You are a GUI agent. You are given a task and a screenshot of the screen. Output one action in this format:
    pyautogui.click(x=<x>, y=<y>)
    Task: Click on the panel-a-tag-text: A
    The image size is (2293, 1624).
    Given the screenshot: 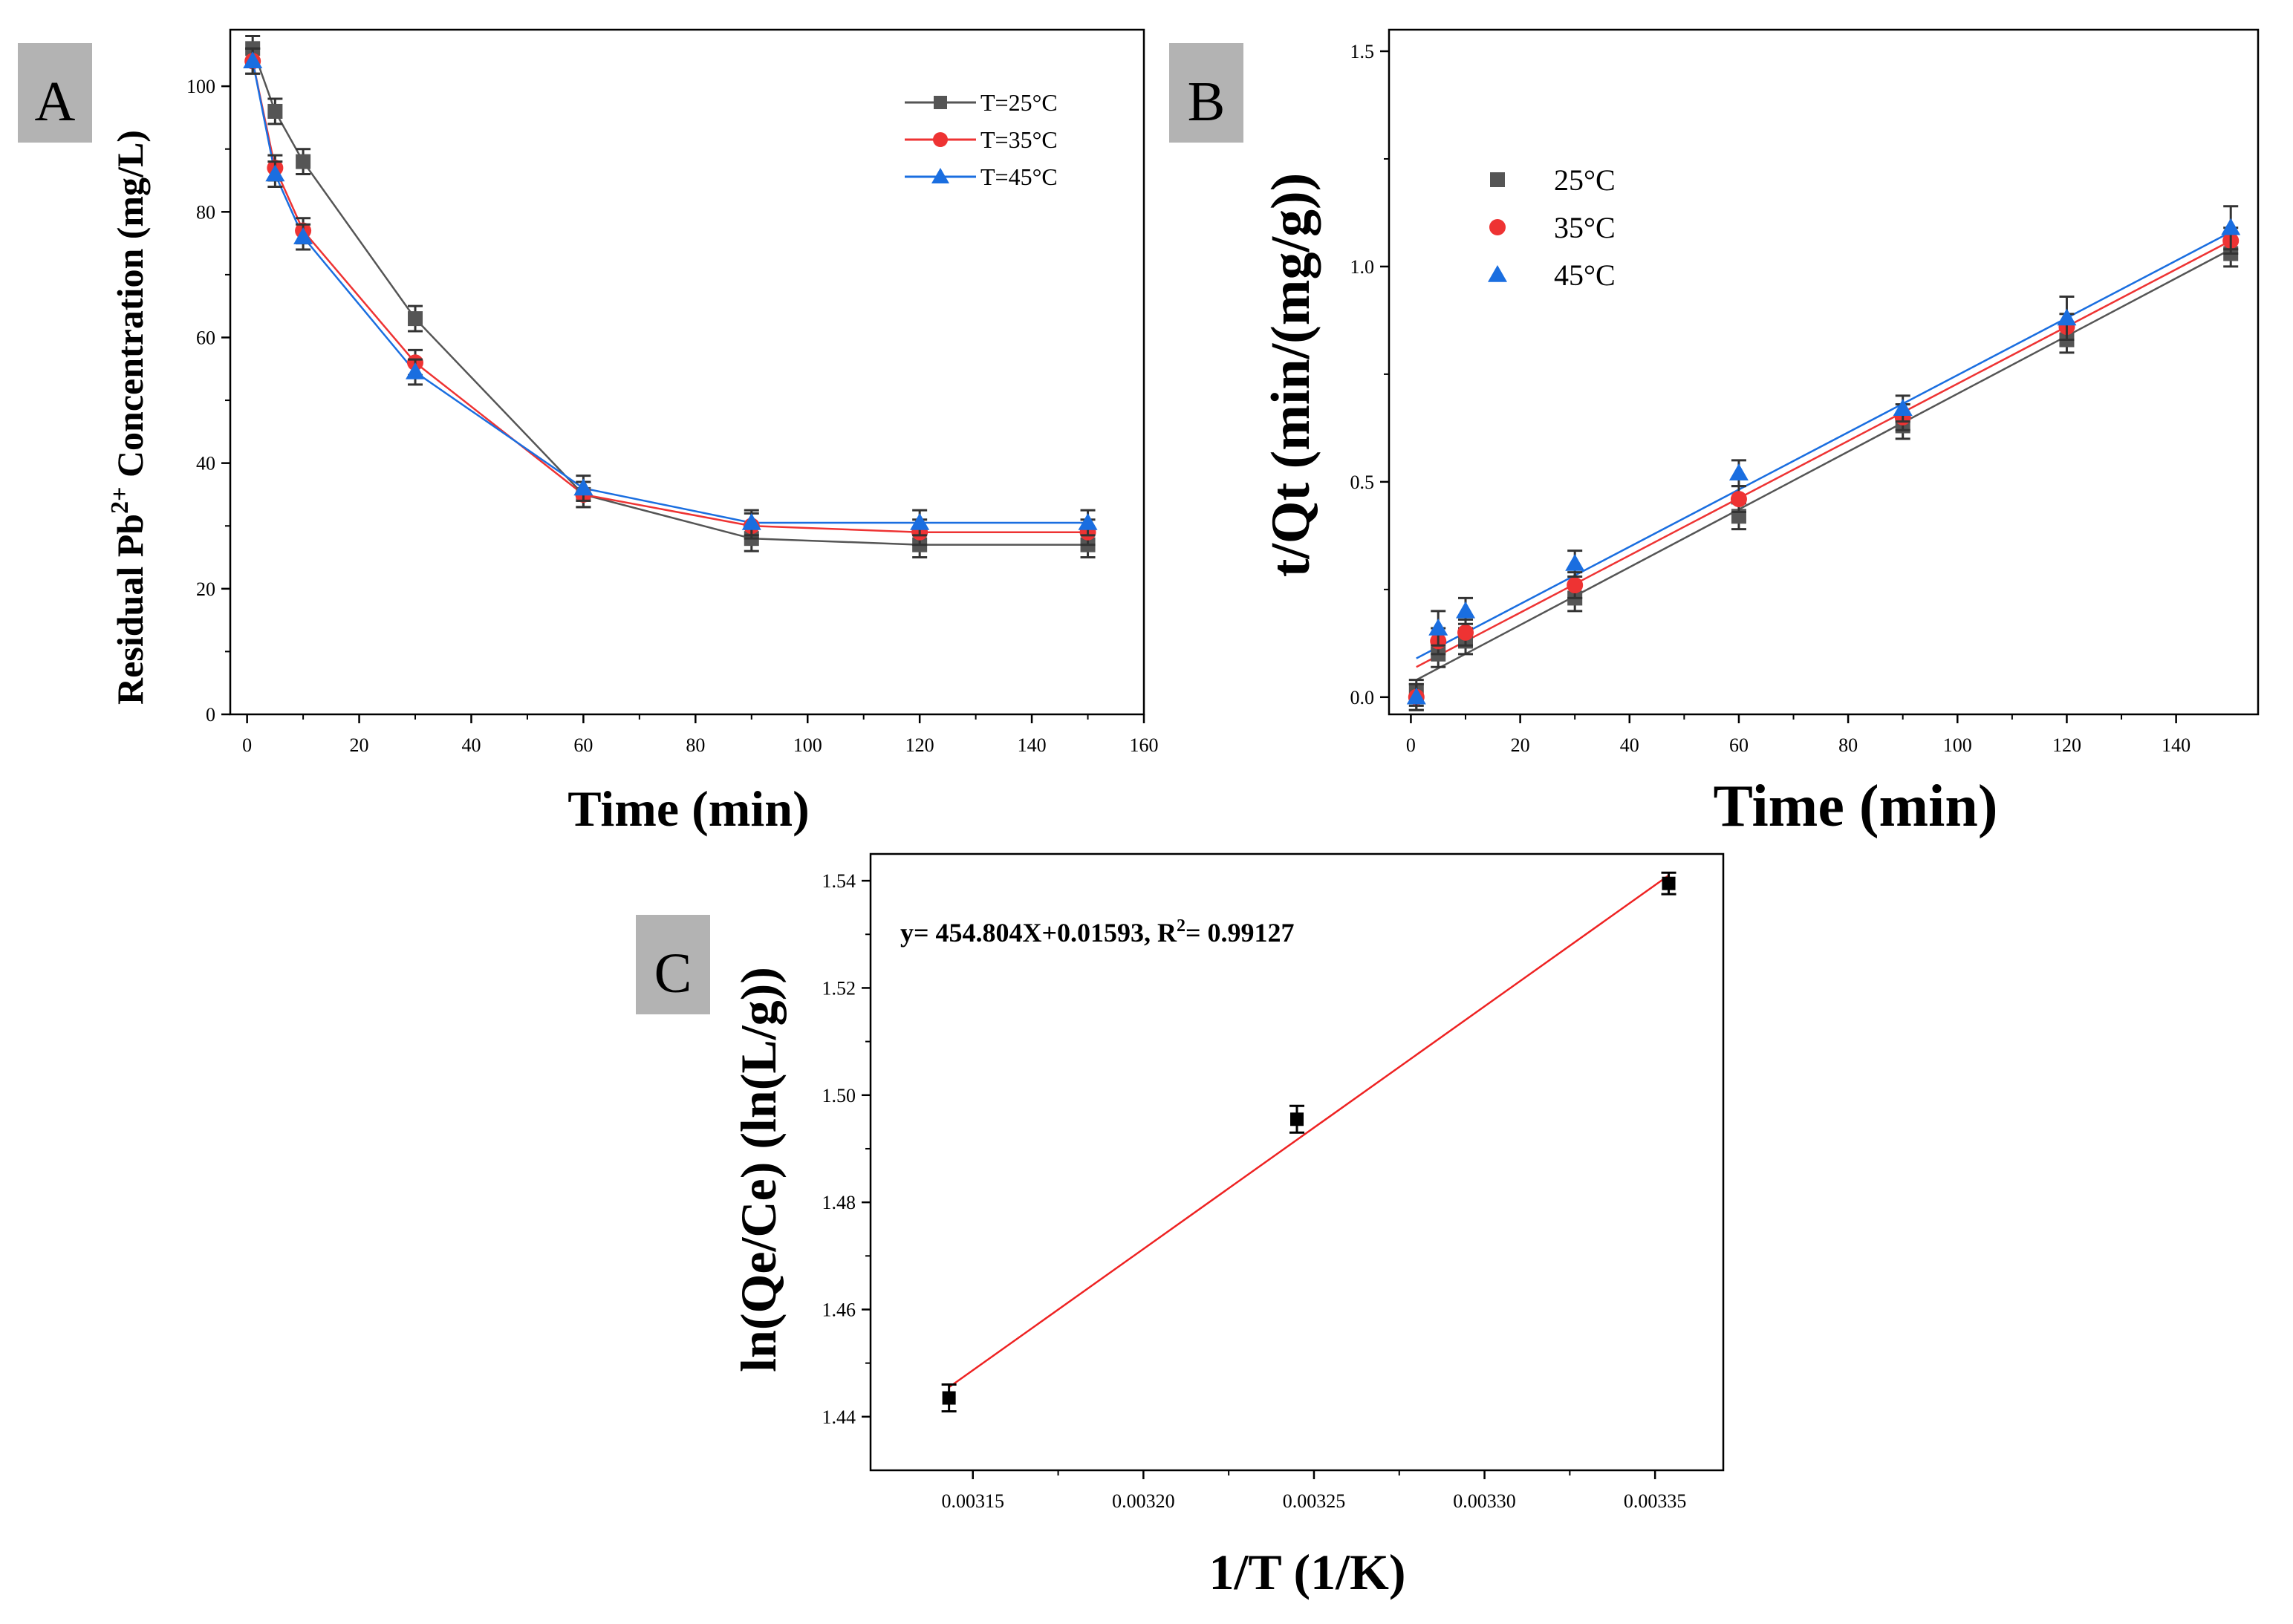 What is the action you would take?
    pyautogui.click(x=55, y=102)
    